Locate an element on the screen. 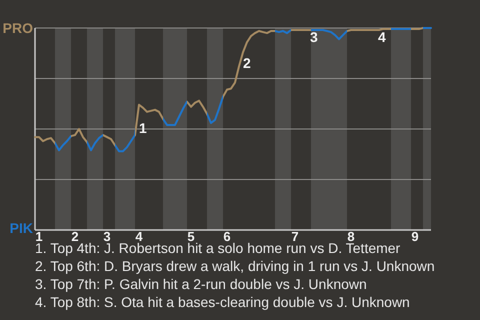 Image resolution: width=480 pixels, height=320 pixels. text: PRO is located at coordinates (18, 28).